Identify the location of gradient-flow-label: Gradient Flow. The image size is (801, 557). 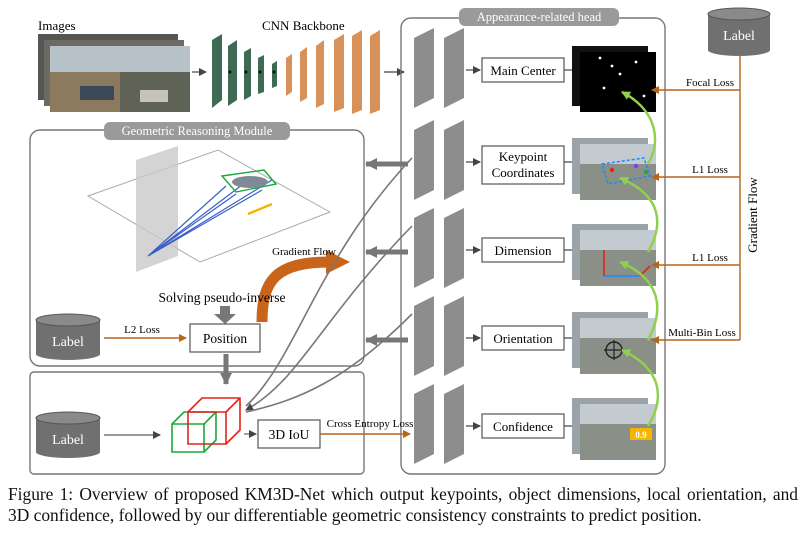
(304, 252).